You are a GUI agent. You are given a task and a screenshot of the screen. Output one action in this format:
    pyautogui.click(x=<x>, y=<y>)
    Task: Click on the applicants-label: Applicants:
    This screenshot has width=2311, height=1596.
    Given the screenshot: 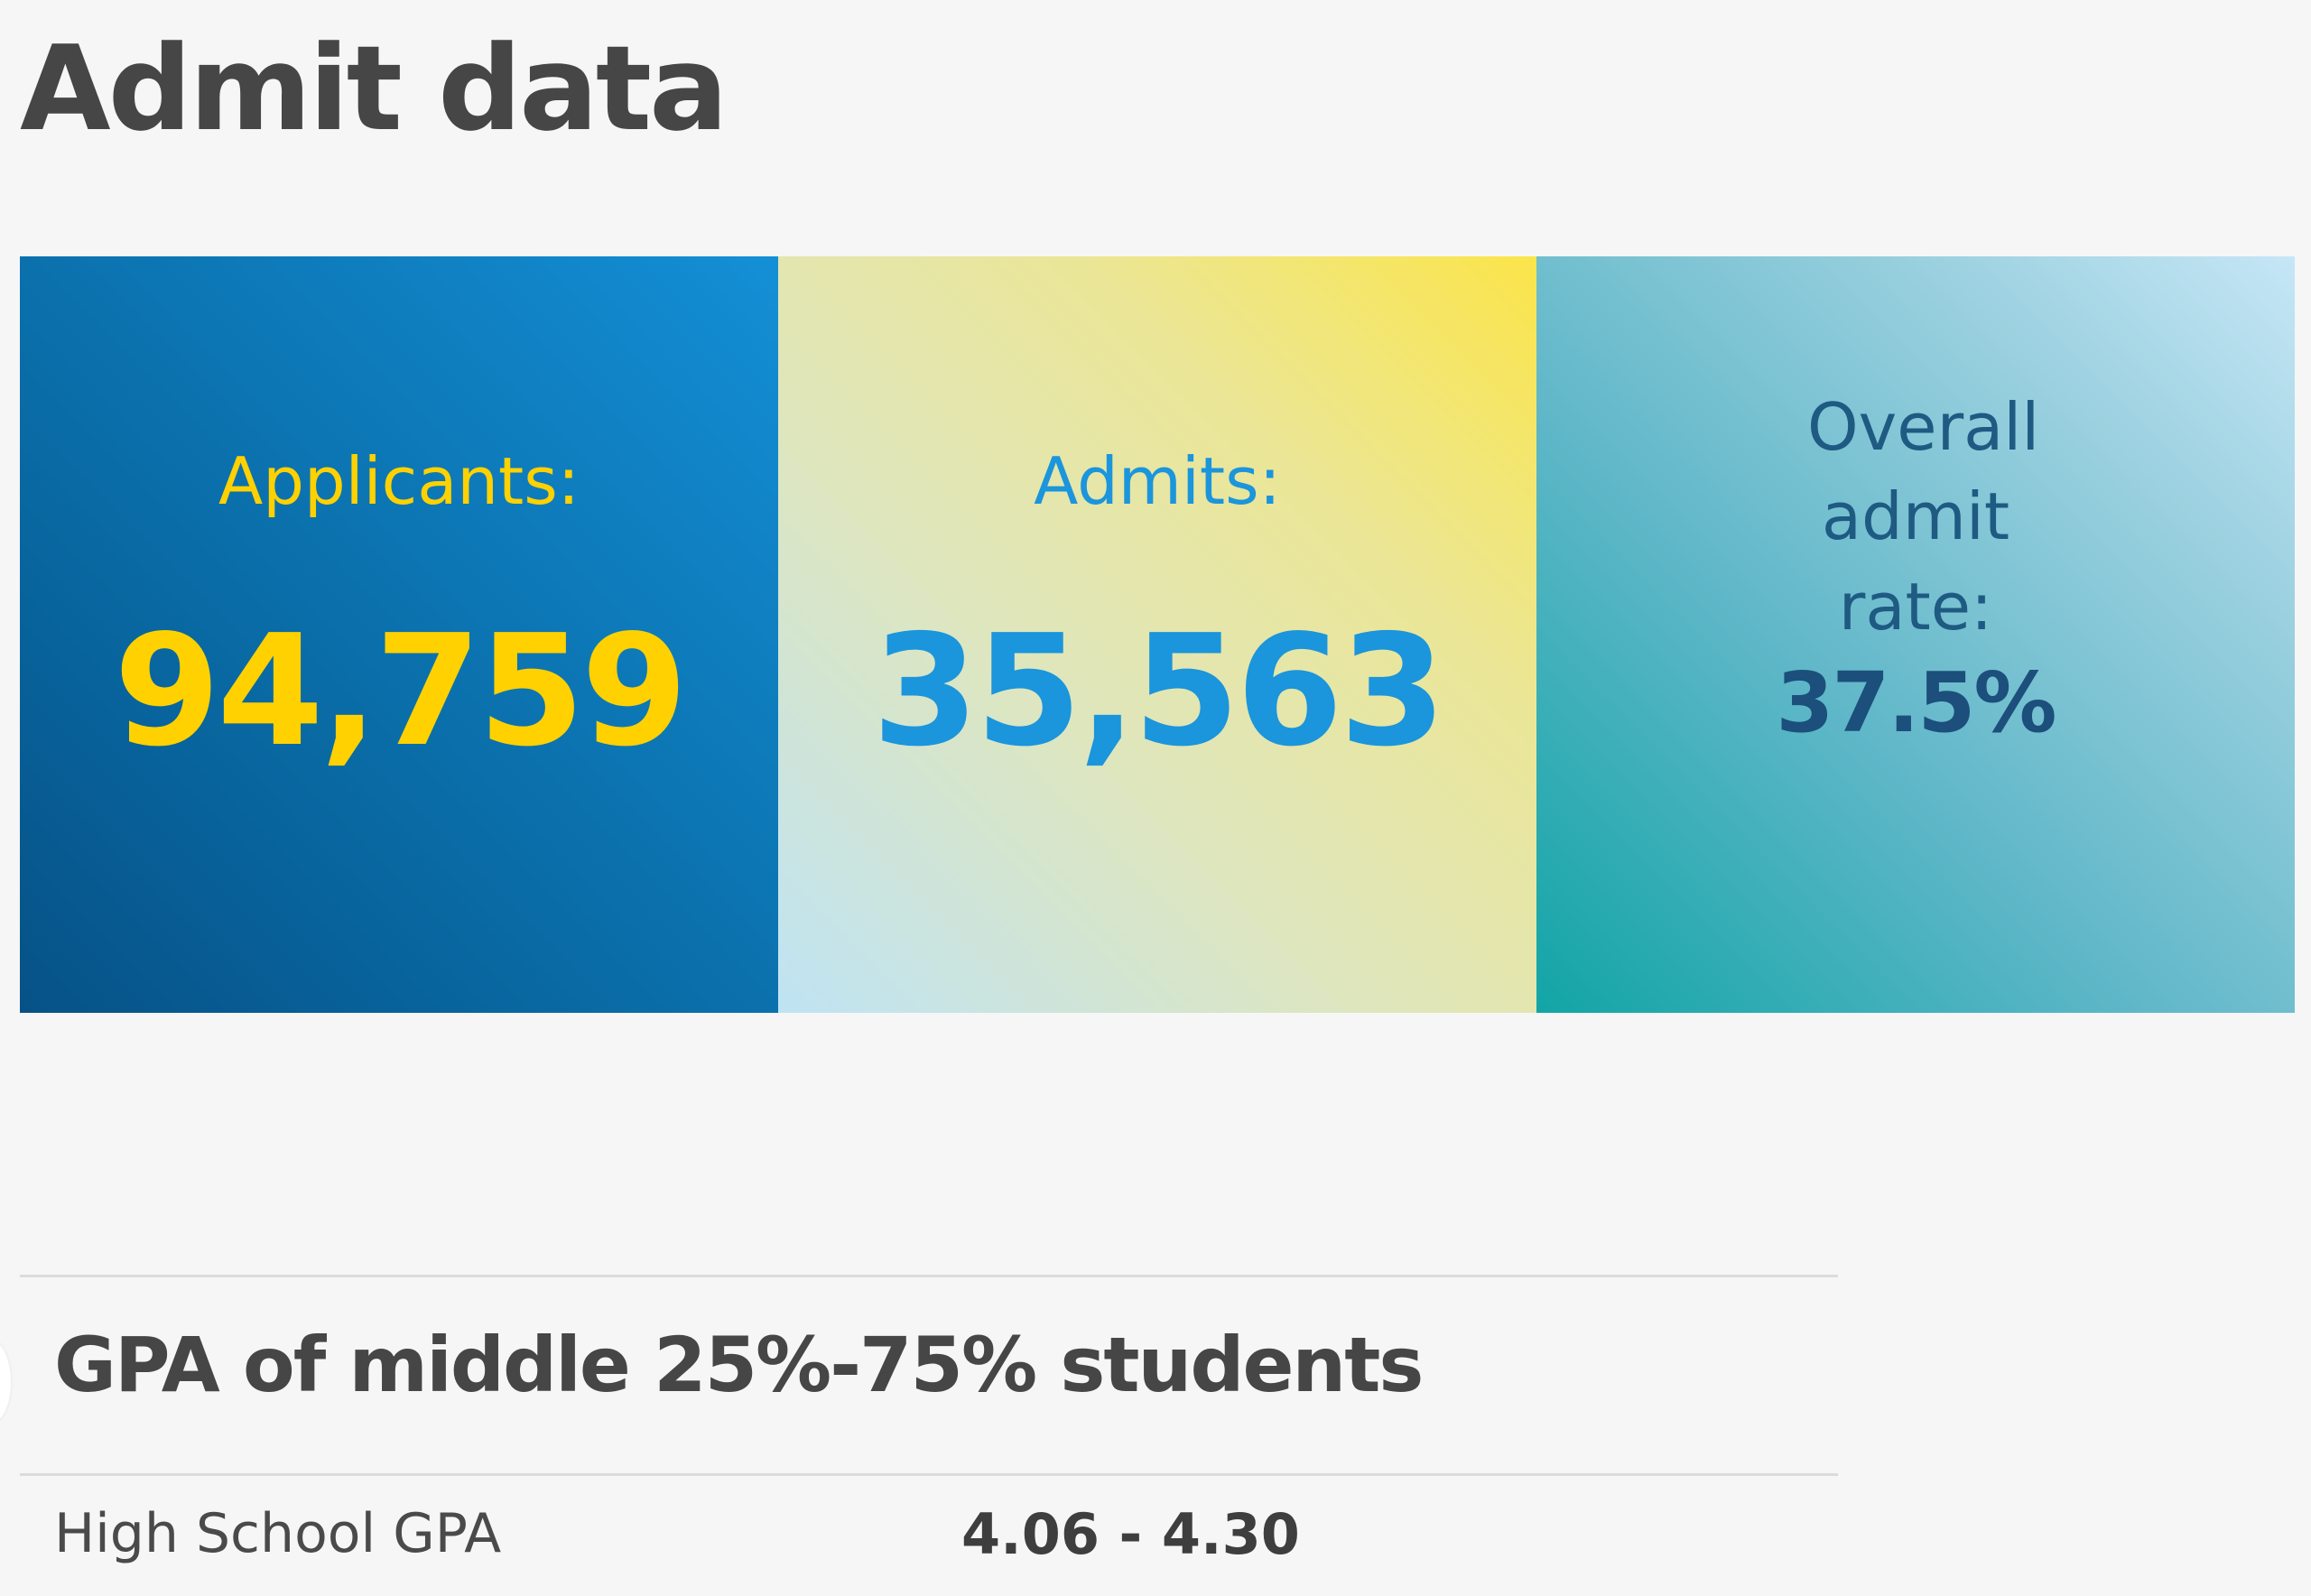 What is the action you would take?
    pyautogui.click(x=399, y=481)
    